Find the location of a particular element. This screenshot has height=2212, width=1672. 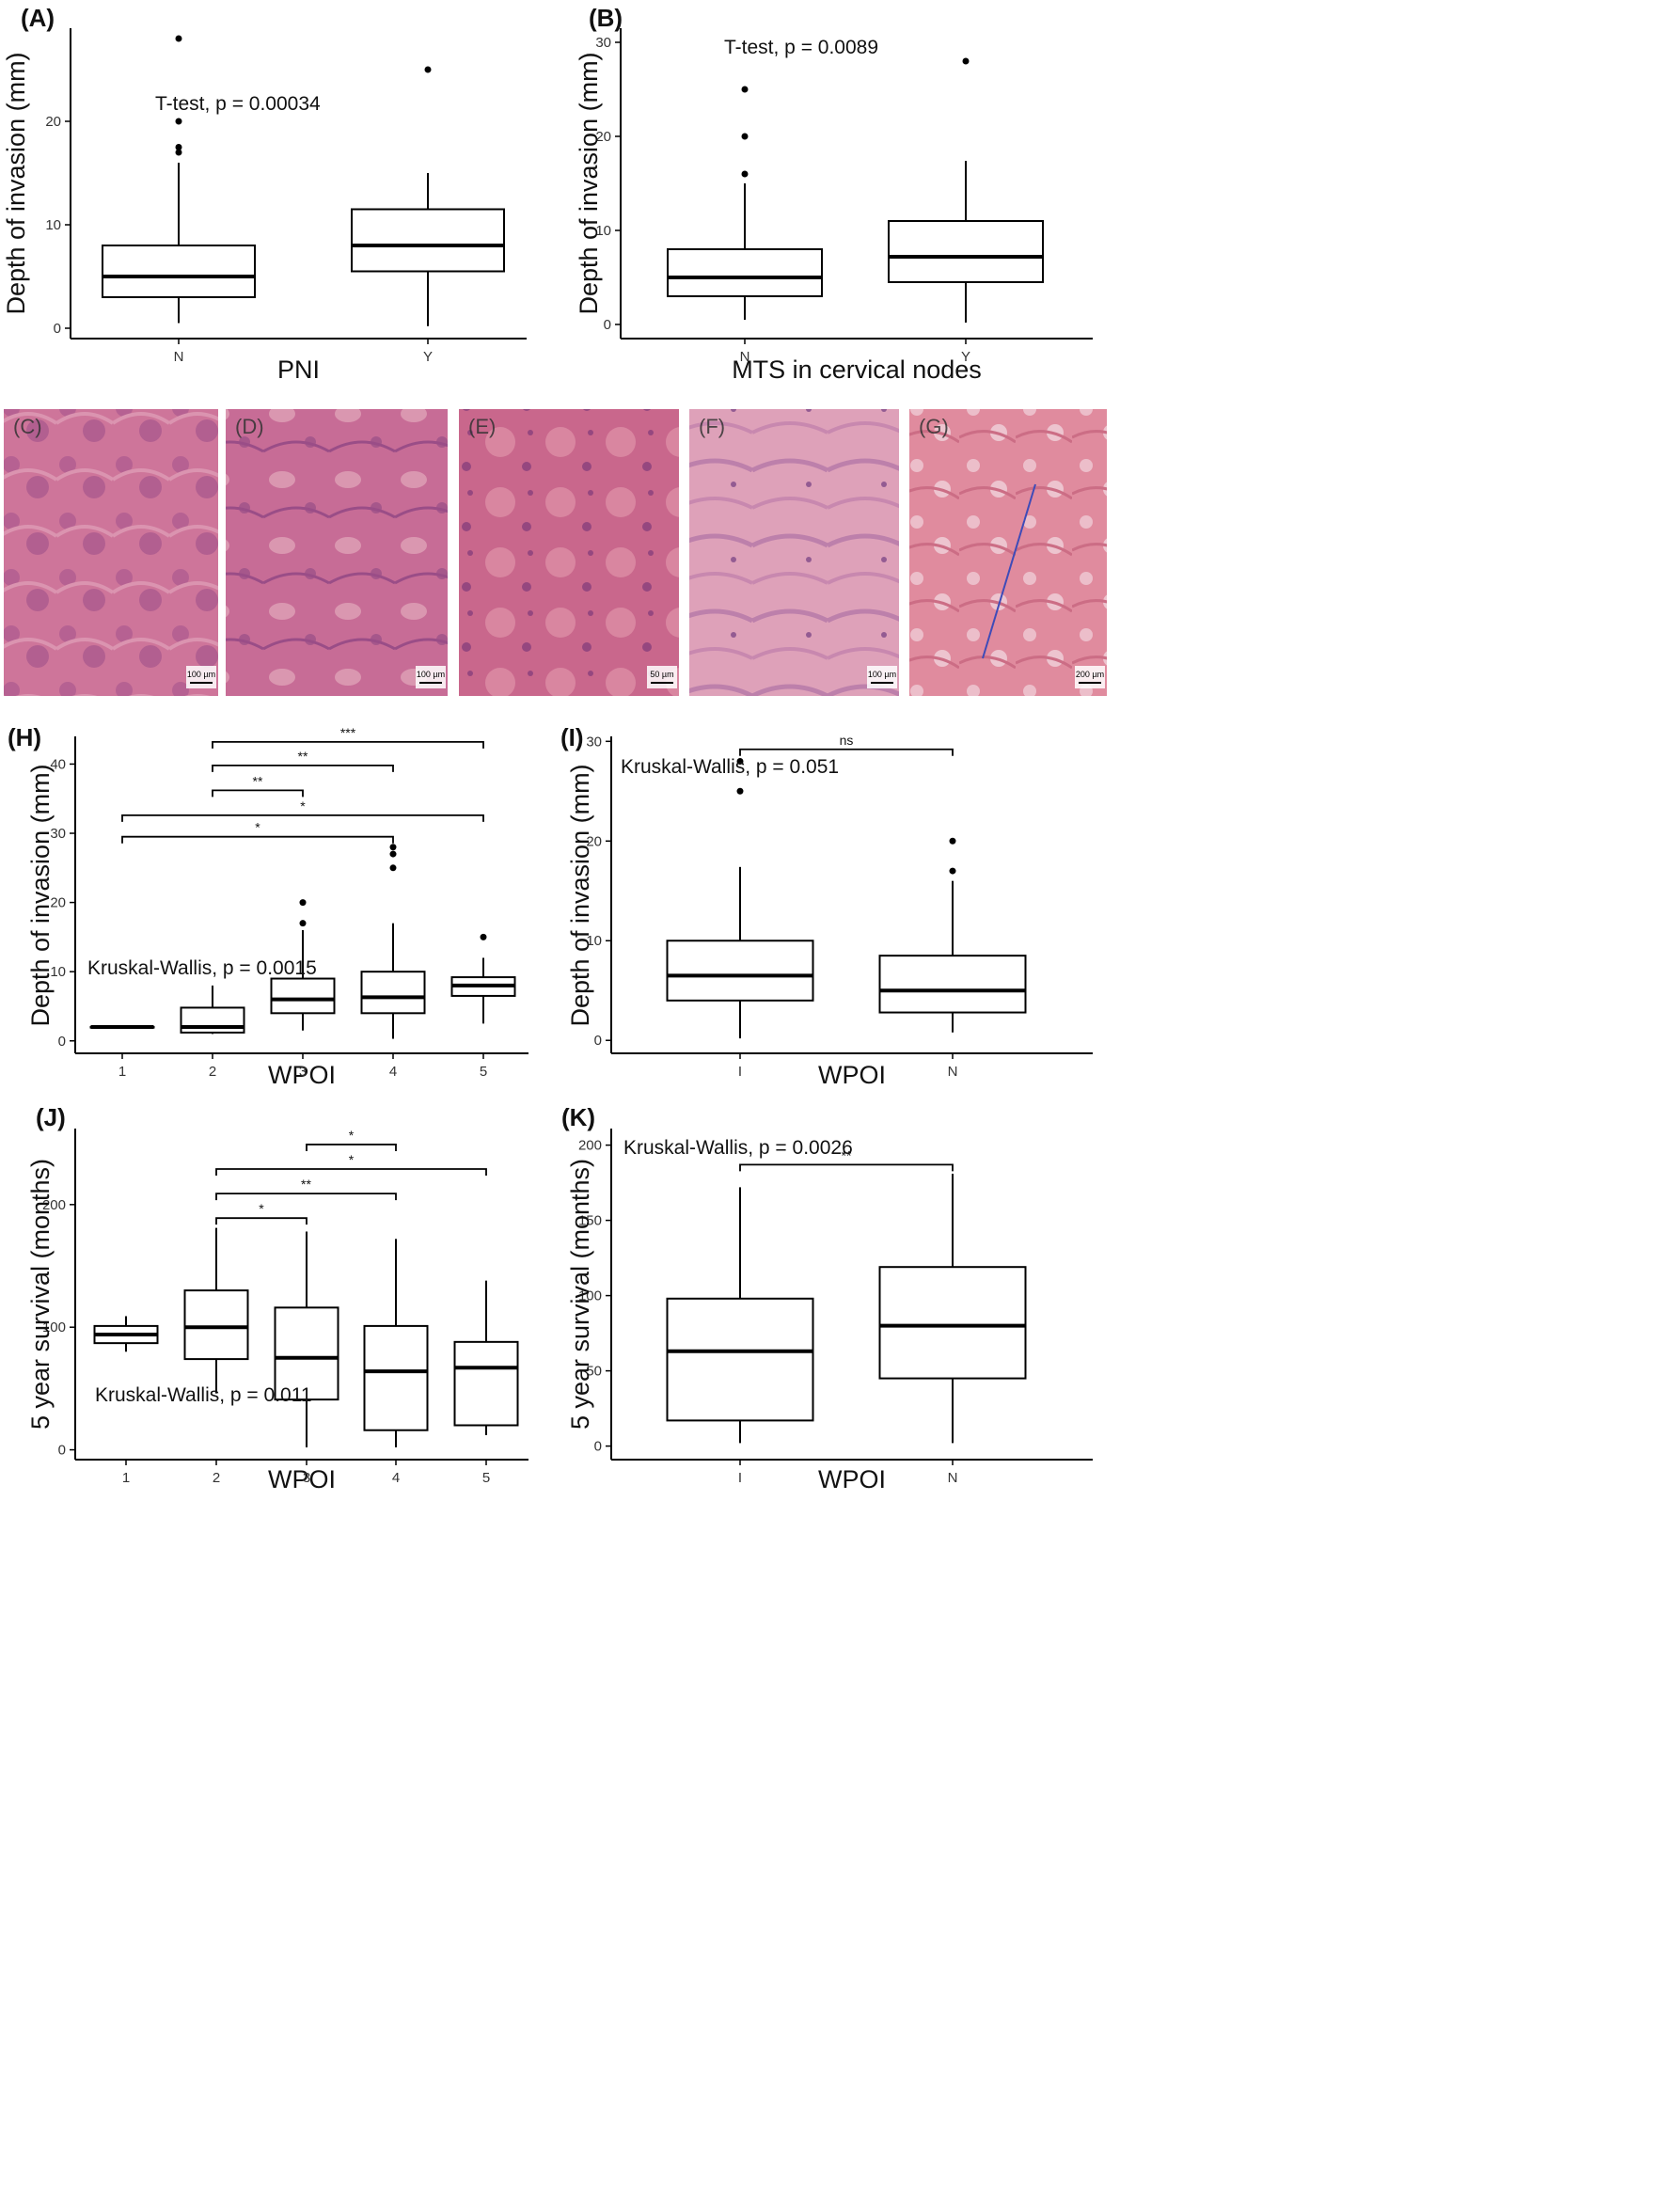

y-tick-label: 200 is located at coordinates (590, 1146).